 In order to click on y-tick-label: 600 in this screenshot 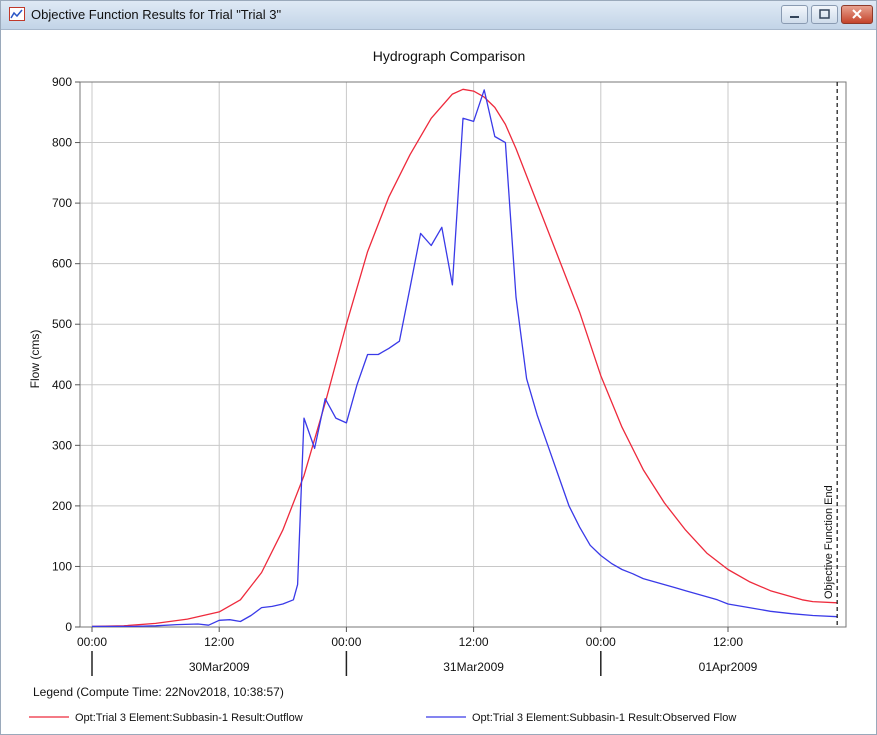, I will do `click(62, 264)`.